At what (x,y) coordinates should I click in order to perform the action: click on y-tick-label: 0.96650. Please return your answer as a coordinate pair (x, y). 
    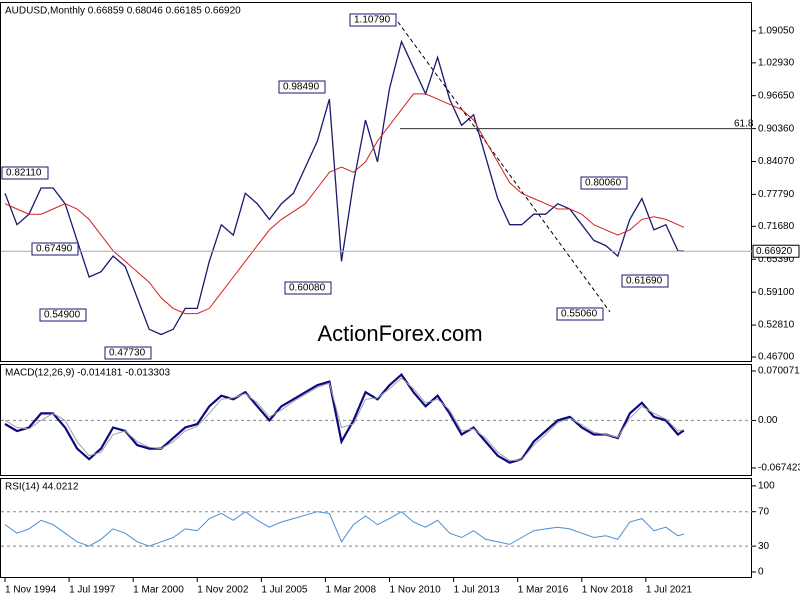
    Looking at the image, I should click on (776, 95).